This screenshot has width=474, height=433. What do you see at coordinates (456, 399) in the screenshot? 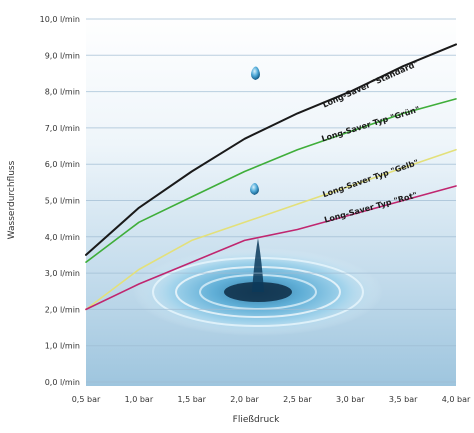
I see `x-tick-label: 4,0 bar` at bounding box center [456, 399].